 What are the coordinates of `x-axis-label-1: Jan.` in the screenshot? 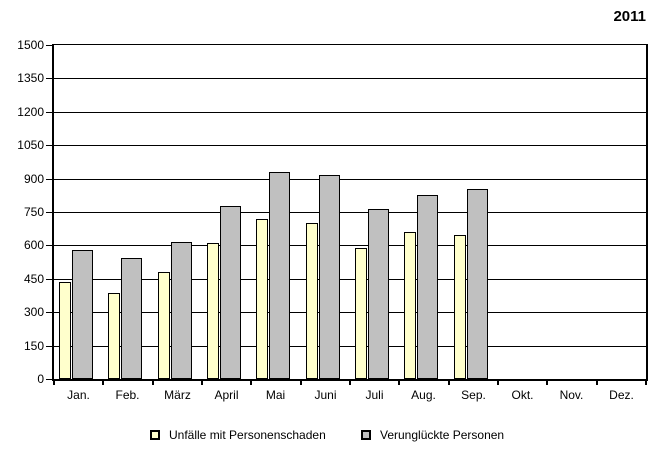 It's located at (78, 395).